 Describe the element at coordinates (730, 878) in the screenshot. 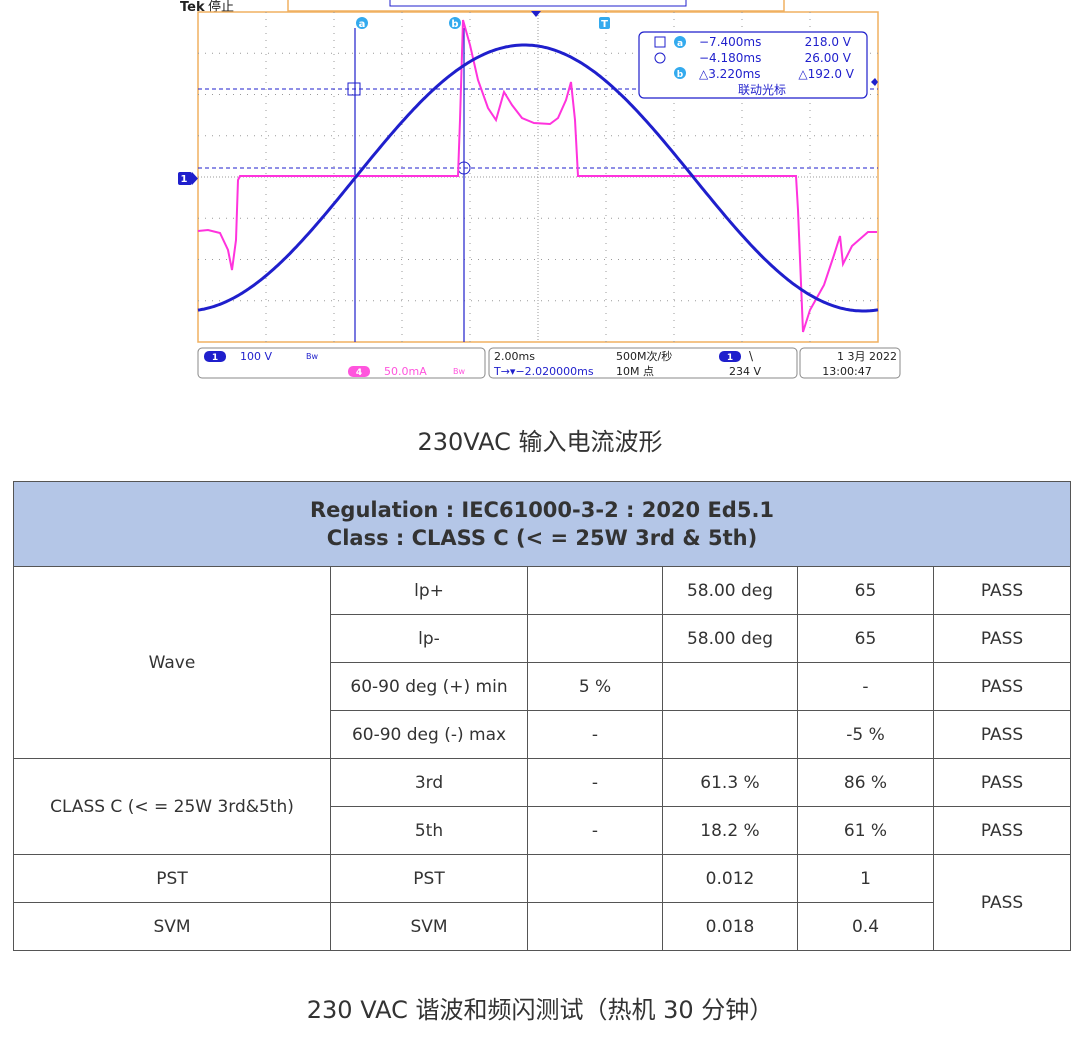

I see `table-cell: 0.012` at that location.